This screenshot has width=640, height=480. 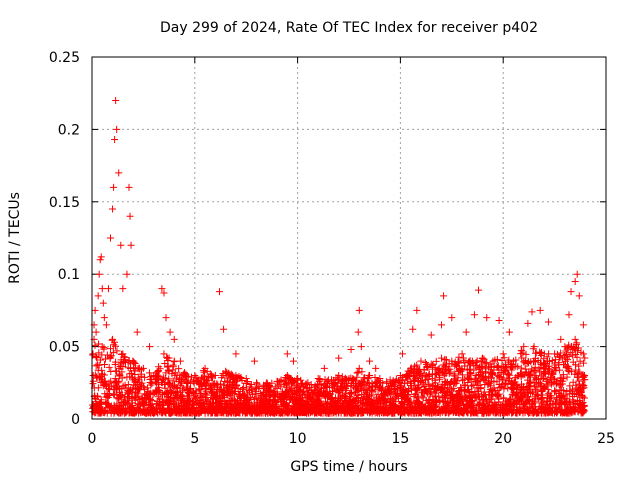 I want to click on y-tick-label: 0, so click(x=75, y=420).